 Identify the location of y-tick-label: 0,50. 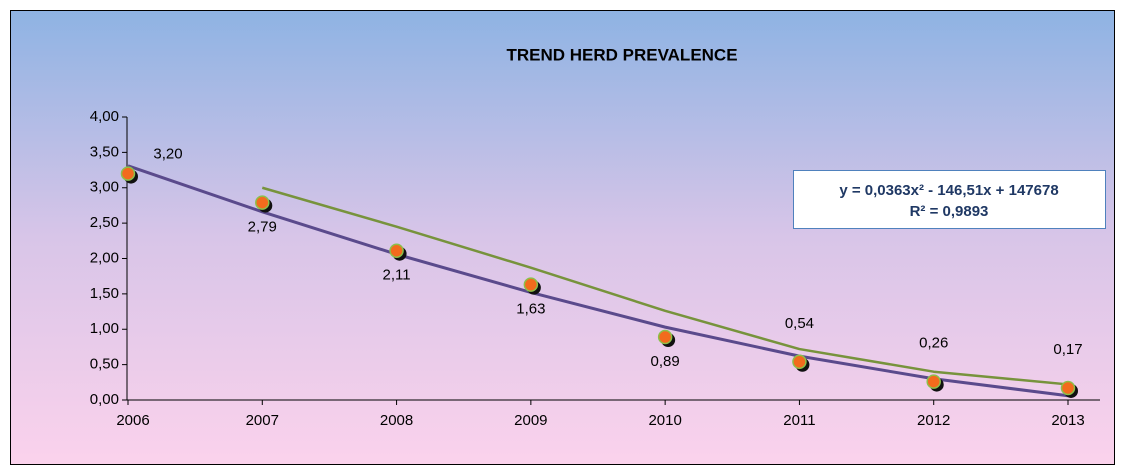
(104, 364).